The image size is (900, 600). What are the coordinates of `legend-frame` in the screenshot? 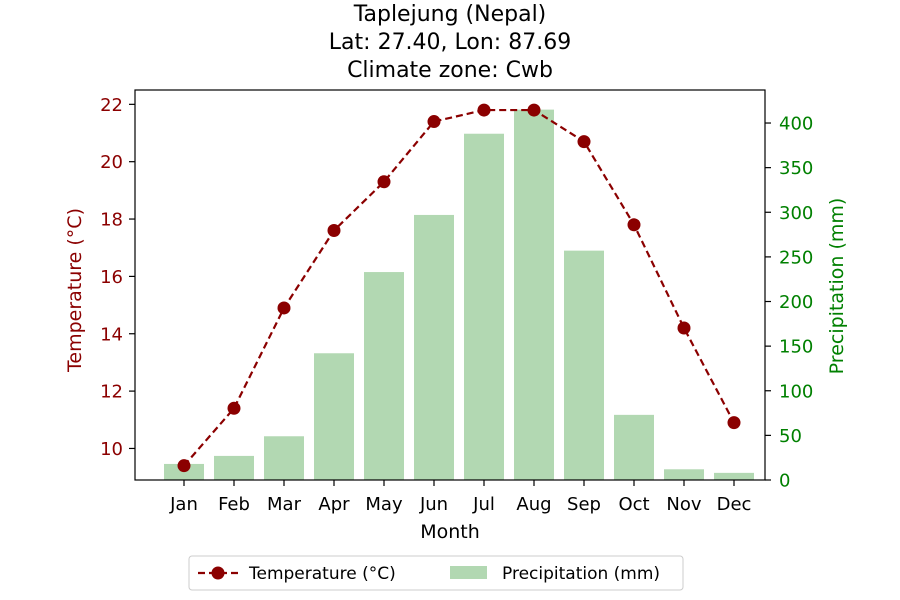 It's located at (436, 573).